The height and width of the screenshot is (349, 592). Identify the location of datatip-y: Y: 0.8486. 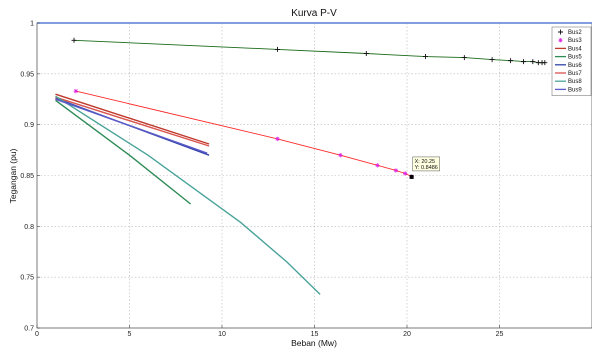
(426, 168).